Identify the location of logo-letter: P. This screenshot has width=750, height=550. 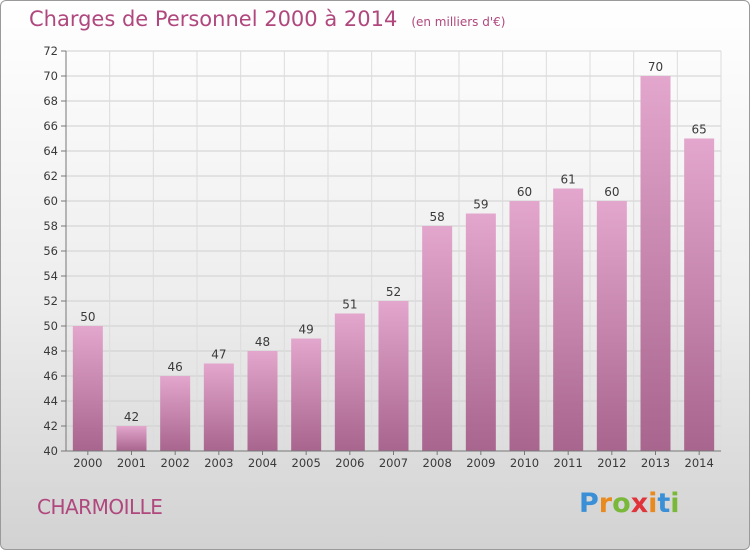
(589, 503).